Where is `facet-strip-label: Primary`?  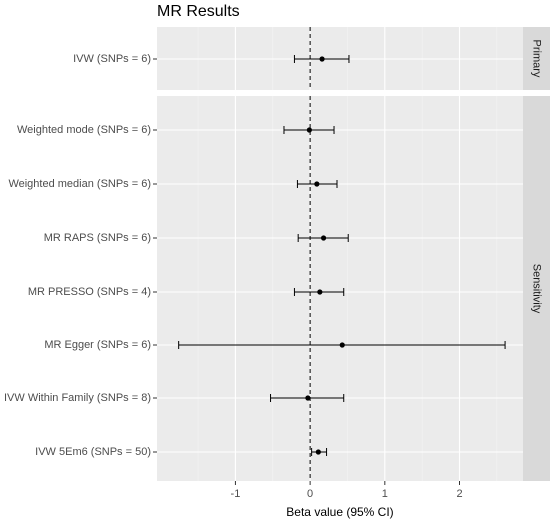 facet-strip-label: Primary is located at coordinates (537, 59).